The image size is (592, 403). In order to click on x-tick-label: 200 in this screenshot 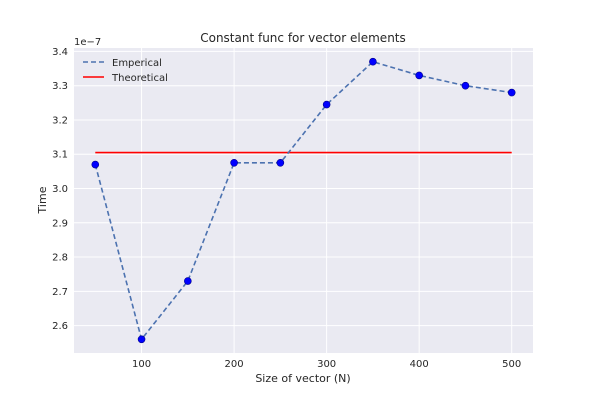, I will do `click(234, 364)`.